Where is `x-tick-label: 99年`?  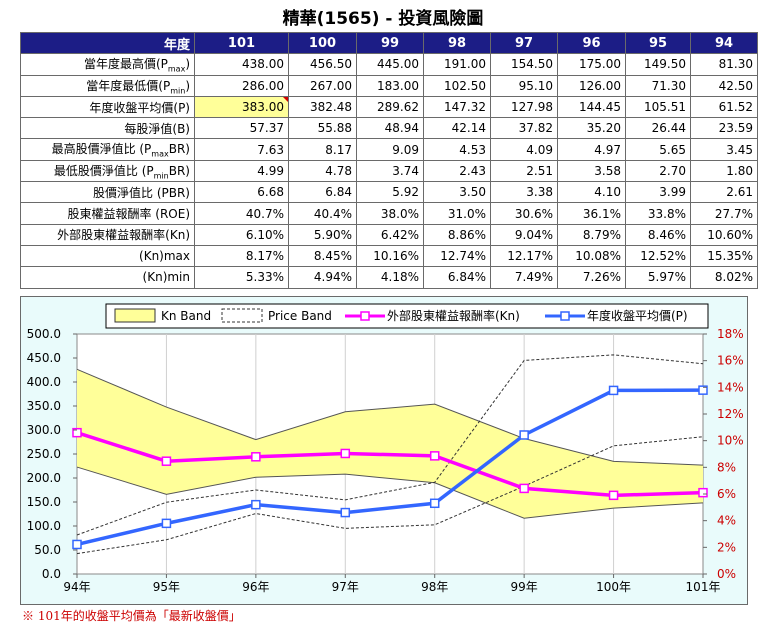 x-tick-label: 99年 is located at coordinates (524, 587).